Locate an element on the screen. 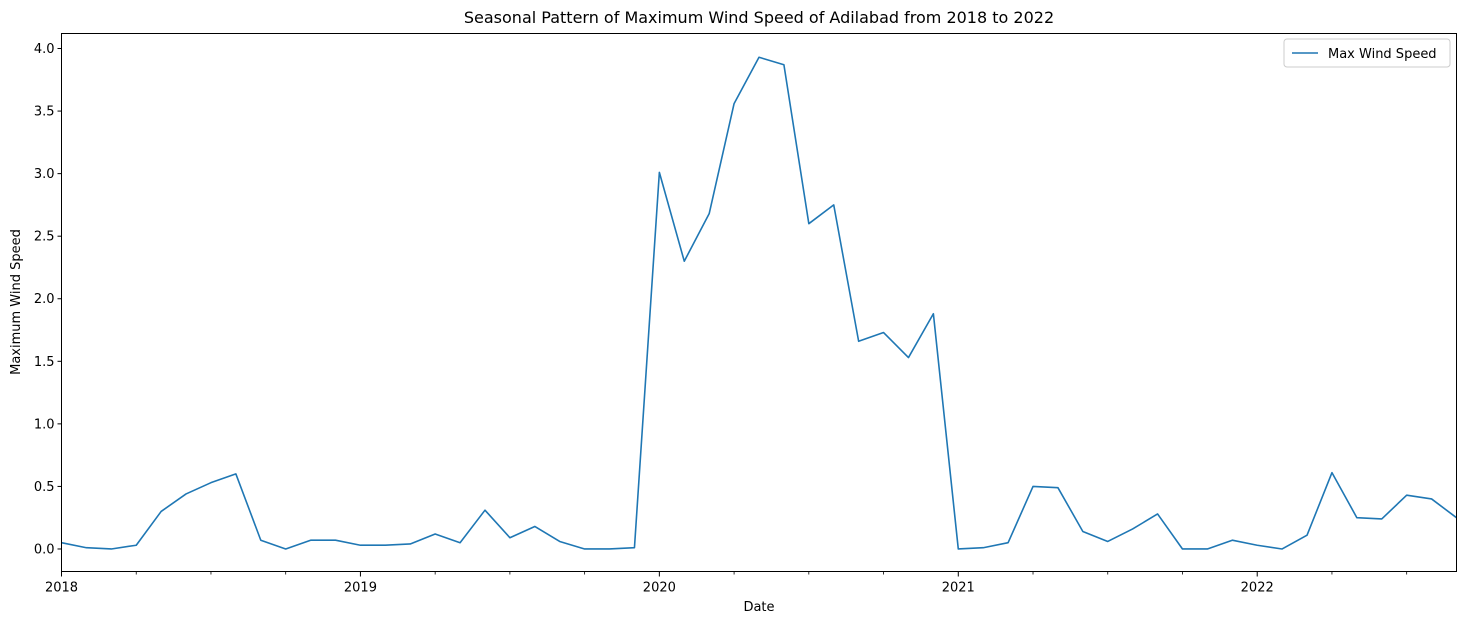 The width and height of the screenshot is (1466, 624). x-tick-label: 2018 is located at coordinates (61, 588).